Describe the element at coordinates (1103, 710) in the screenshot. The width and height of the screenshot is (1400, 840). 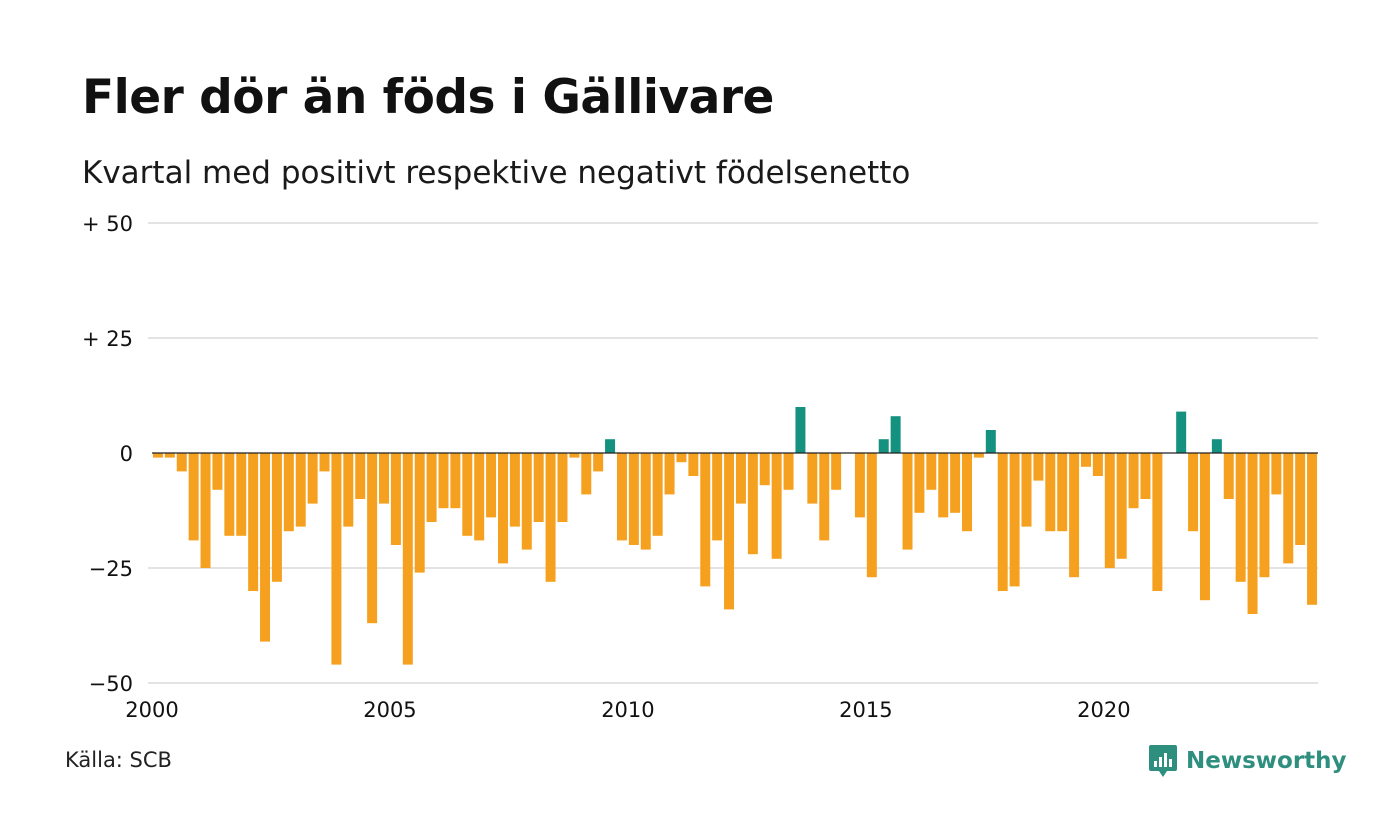
I see `x-tick-label: 2020` at that location.